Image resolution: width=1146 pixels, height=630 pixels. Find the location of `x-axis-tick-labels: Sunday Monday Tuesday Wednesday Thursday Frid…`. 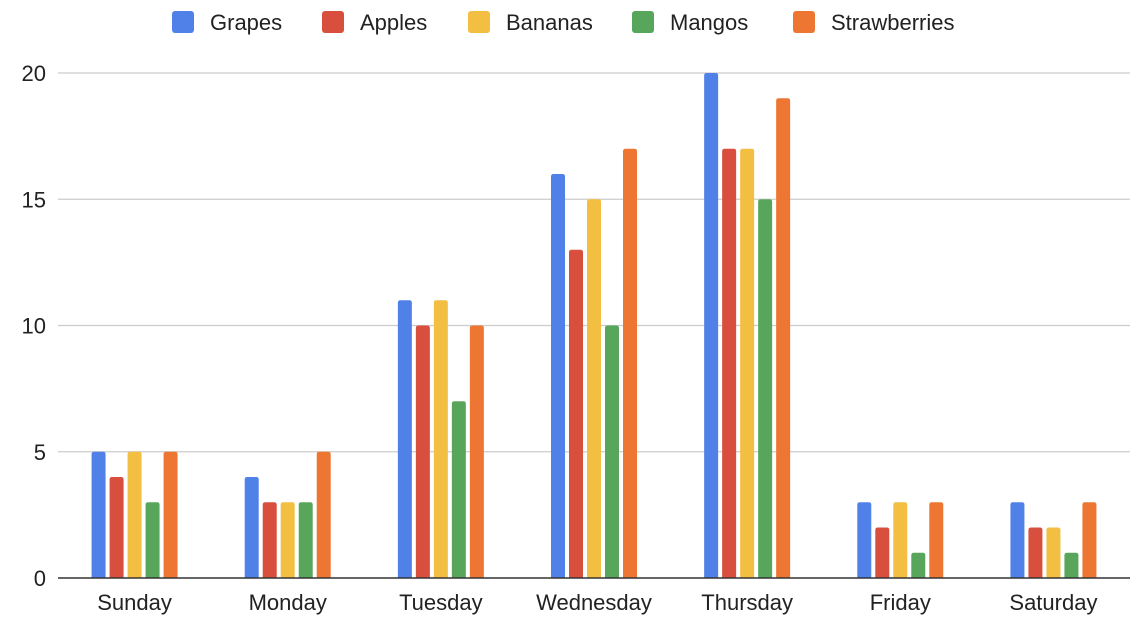

x-axis-tick-labels: Sunday Monday Tuesday Wednesday Thursday Frid… is located at coordinates (597, 602).